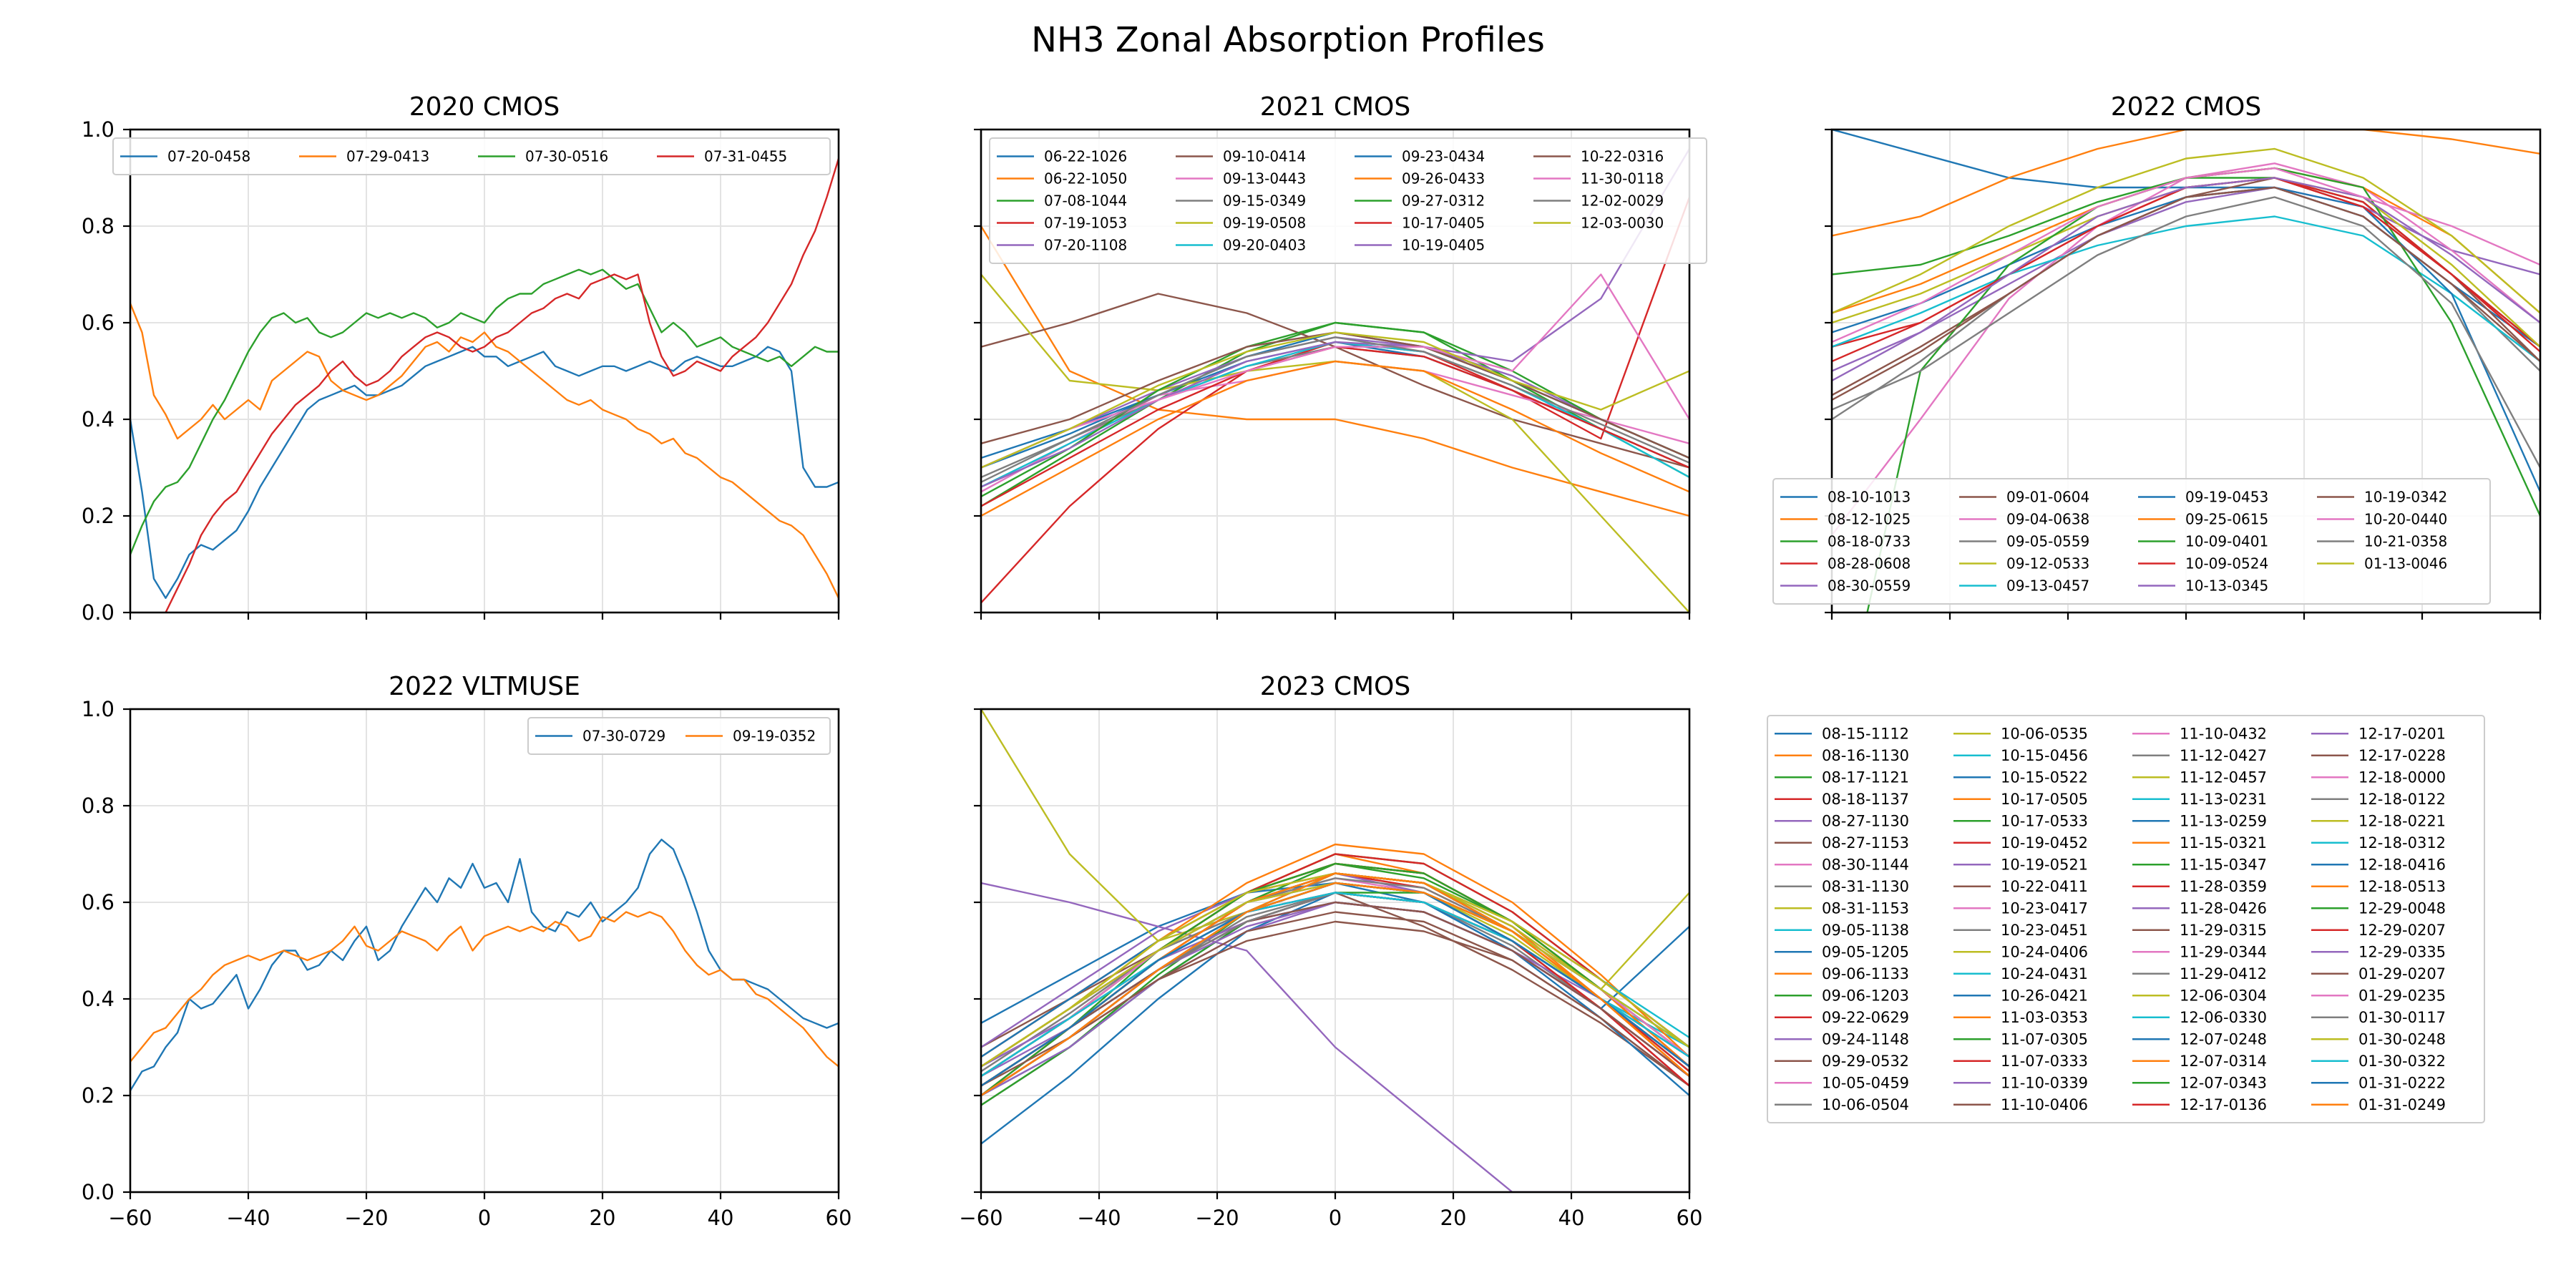  Describe the element at coordinates (1865, 930) in the screenshot. I see `legend-label: 09-05-1138` at that location.